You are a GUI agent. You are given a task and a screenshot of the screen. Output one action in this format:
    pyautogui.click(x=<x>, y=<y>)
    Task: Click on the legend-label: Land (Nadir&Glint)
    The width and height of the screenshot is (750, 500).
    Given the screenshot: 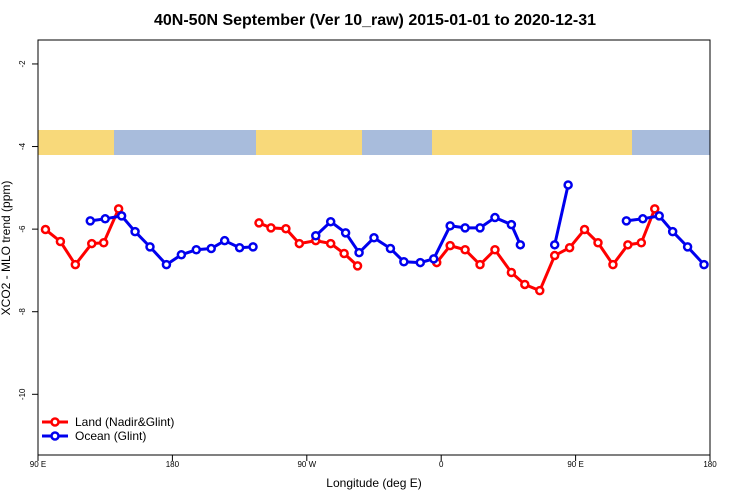 What is the action you would take?
    pyautogui.click(x=124, y=422)
    